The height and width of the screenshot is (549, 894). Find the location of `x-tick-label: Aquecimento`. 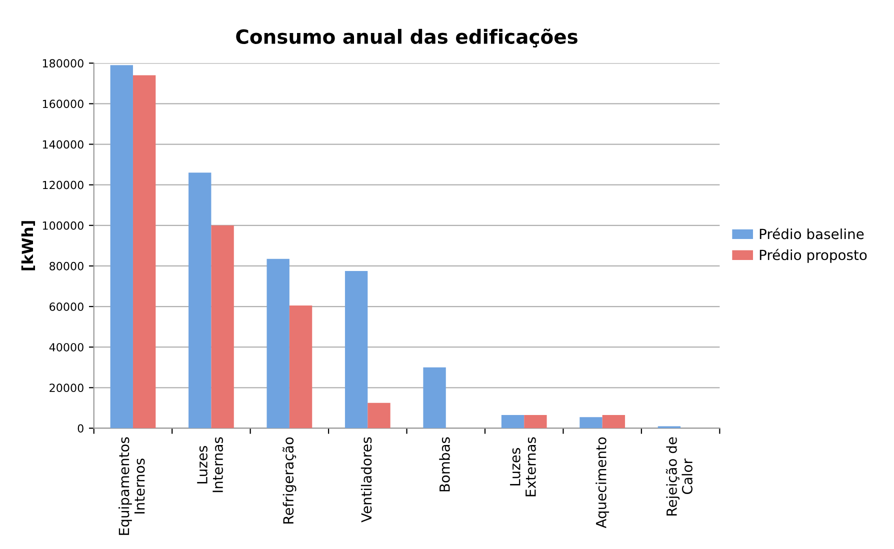

x-tick-label: Aquecimento is located at coordinates (603, 482).